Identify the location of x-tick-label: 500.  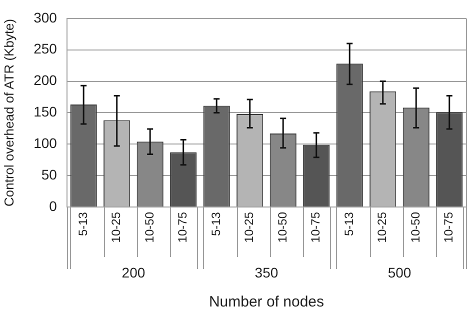
(400, 272).